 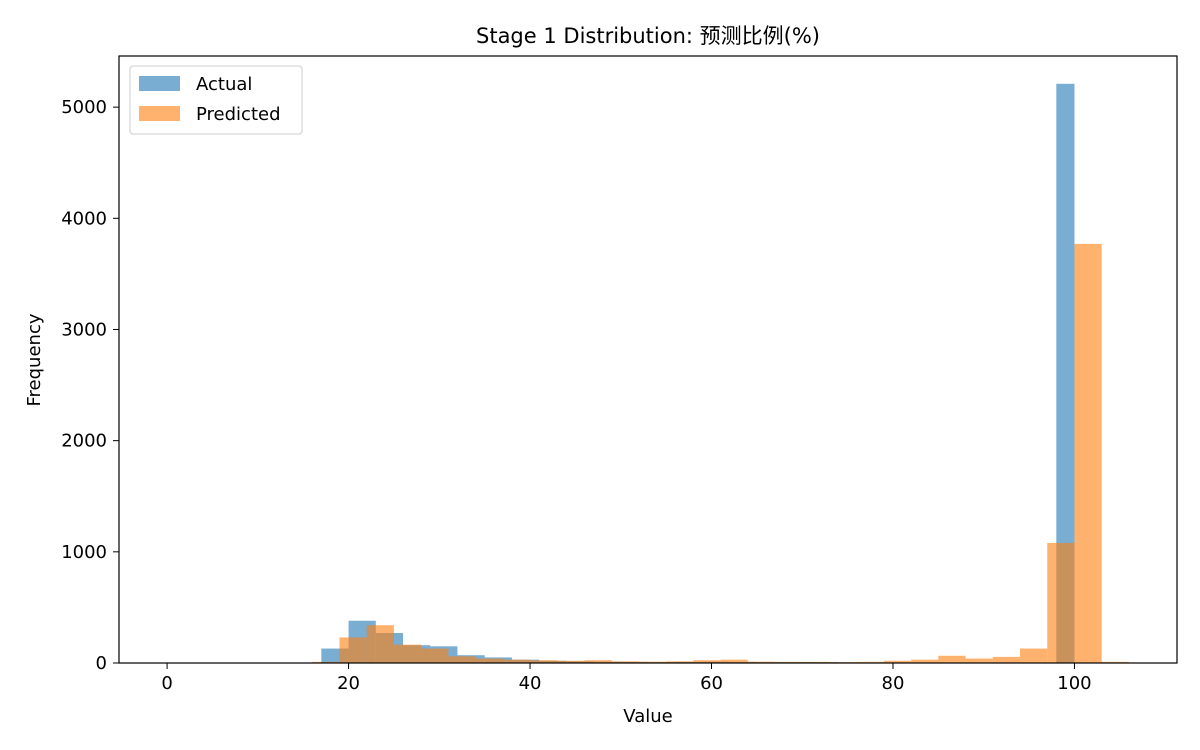 I want to click on y-tick-label: 1000, so click(x=84, y=552).